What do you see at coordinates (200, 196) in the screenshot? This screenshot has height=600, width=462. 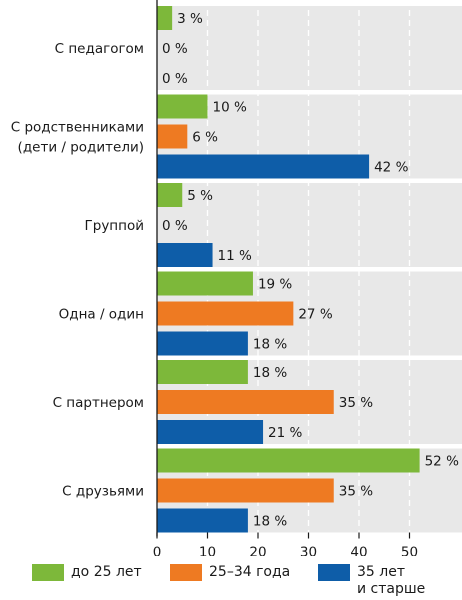 I see `value-label: 5 %` at bounding box center [200, 196].